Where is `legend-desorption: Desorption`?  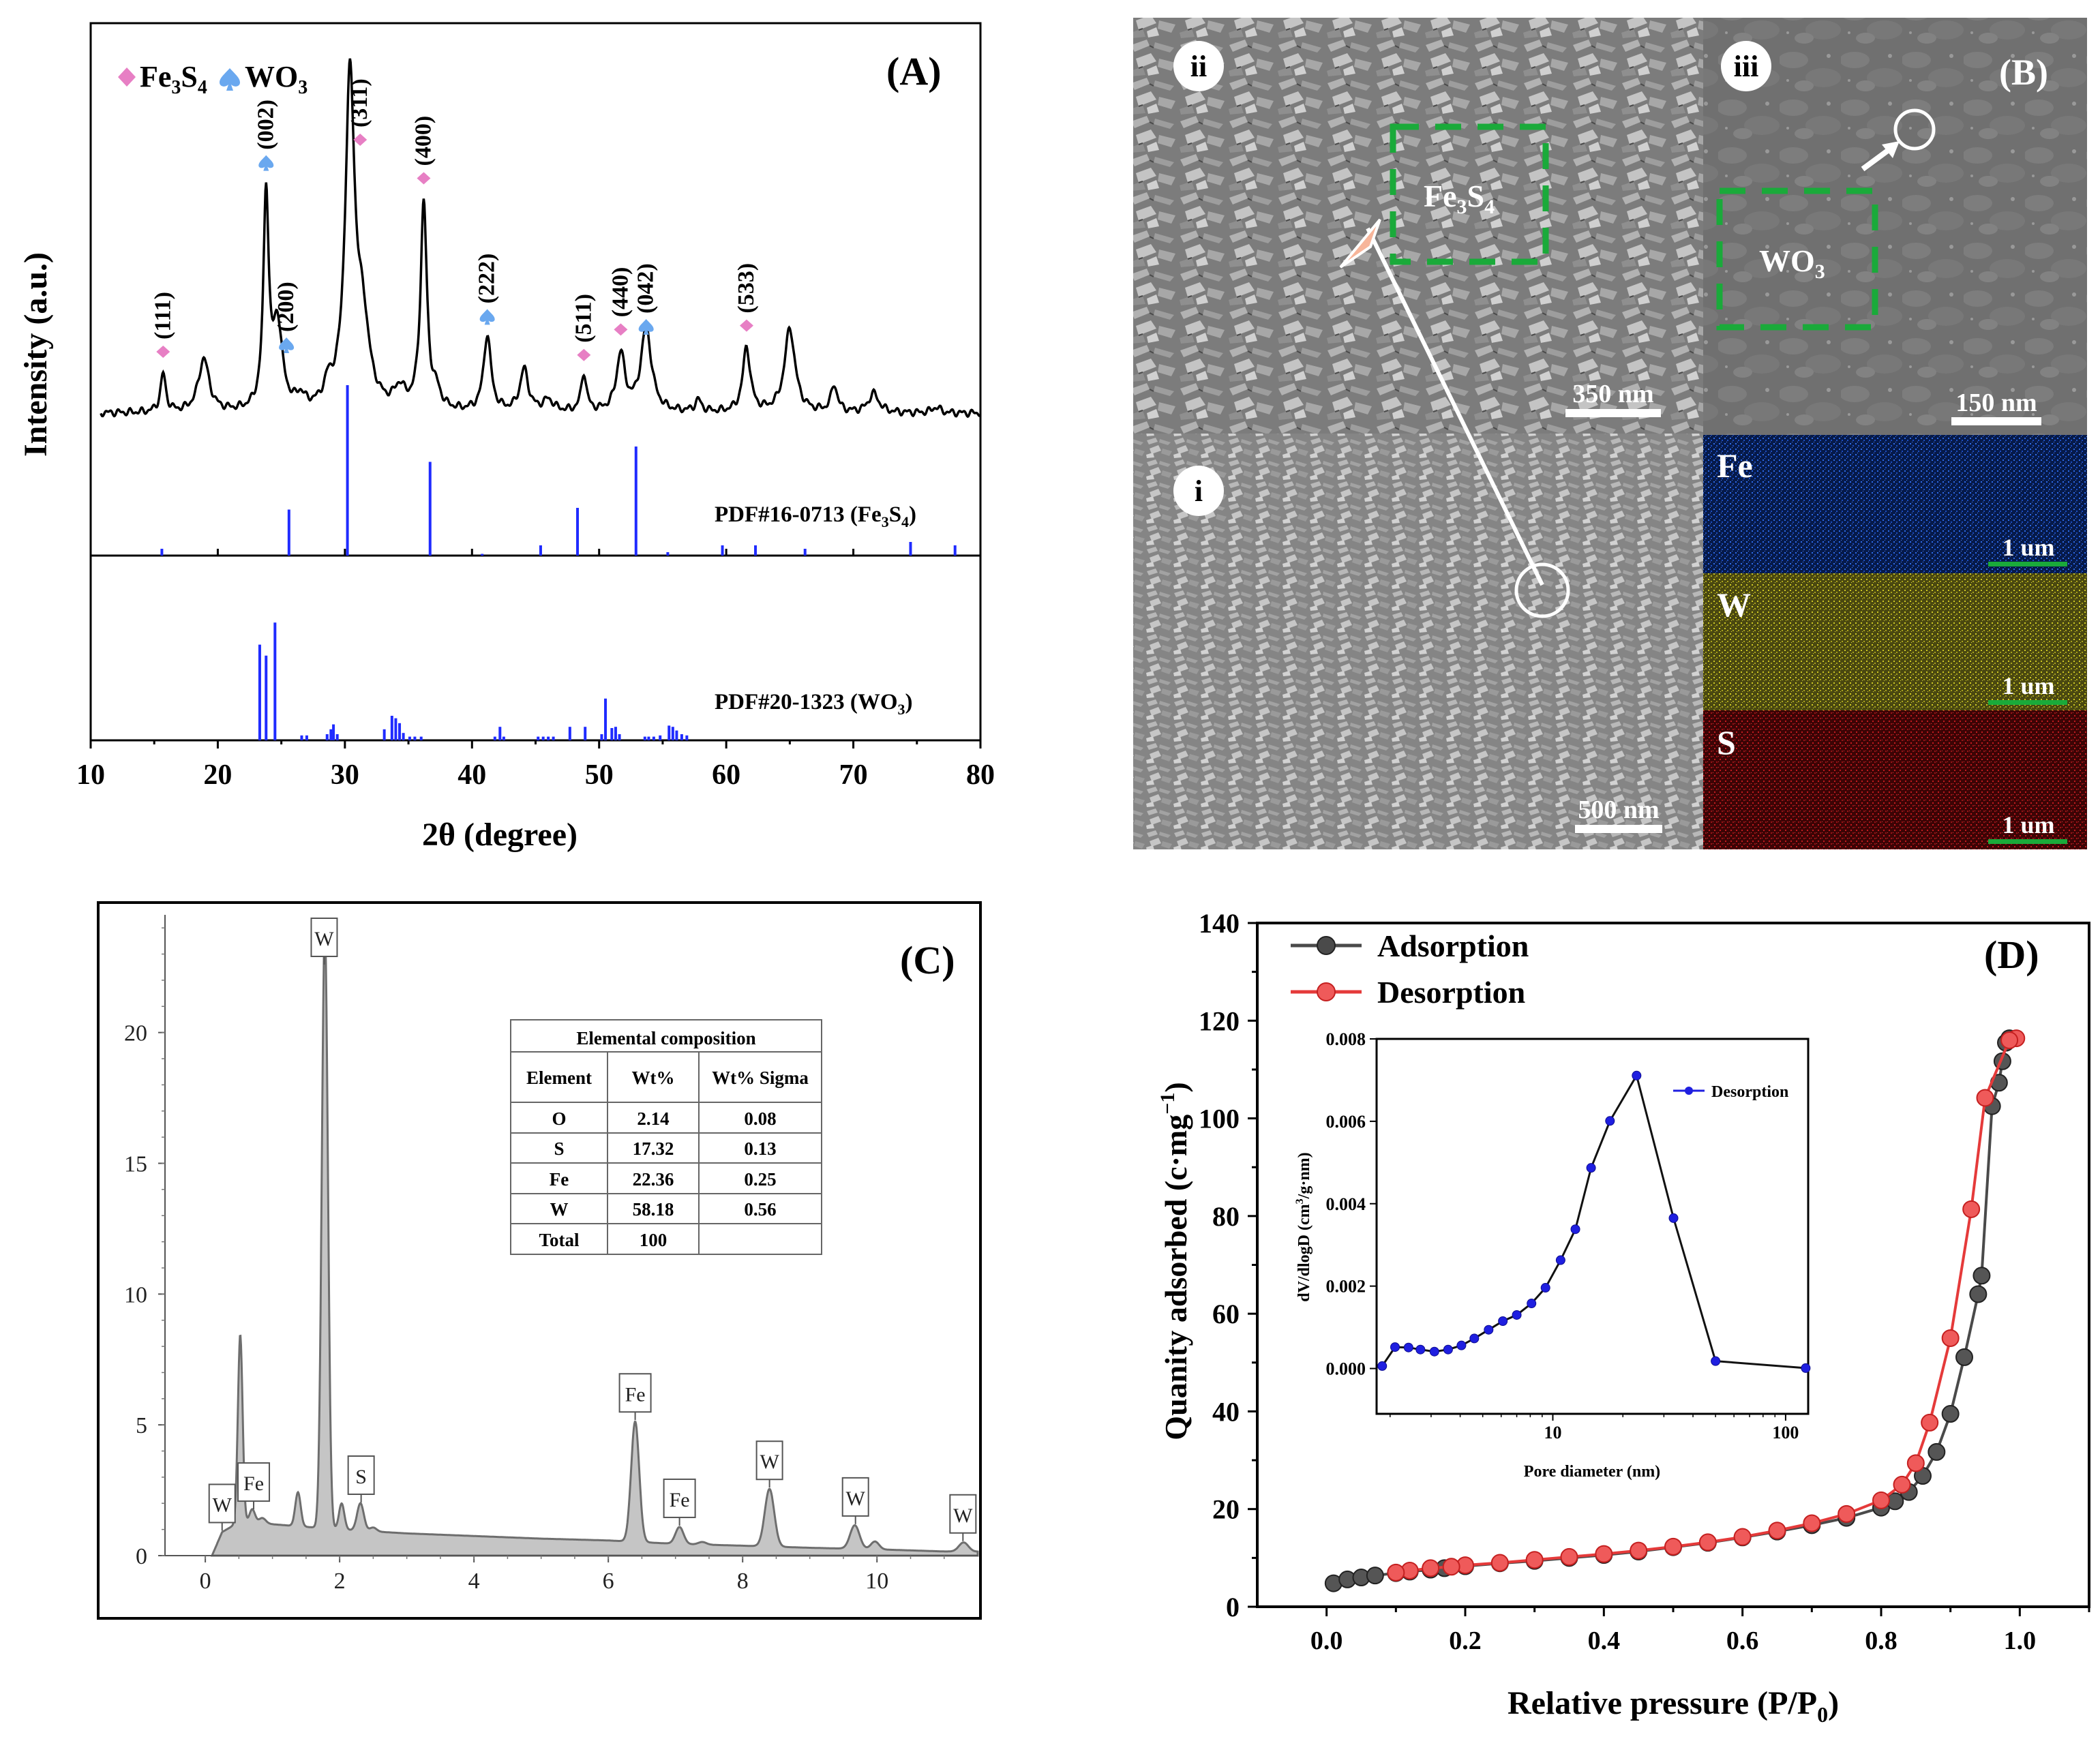 legend-desorption: Desorption is located at coordinates (1451, 992).